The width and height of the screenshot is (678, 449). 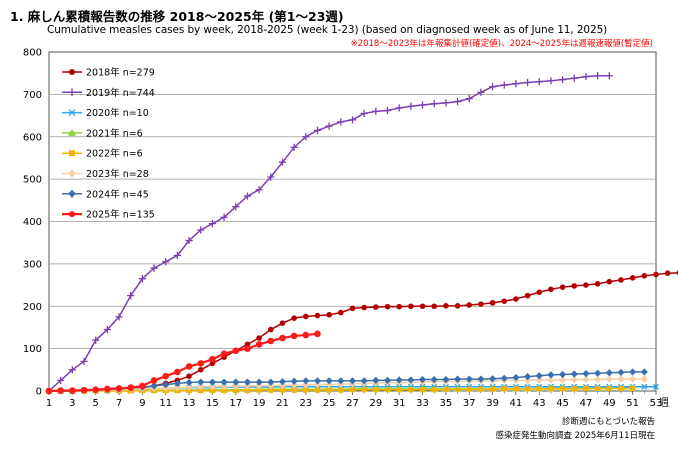 What do you see at coordinates (632, 403) in the screenshot?
I see `x-tick-label: 51` at bounding box center [632, 403].